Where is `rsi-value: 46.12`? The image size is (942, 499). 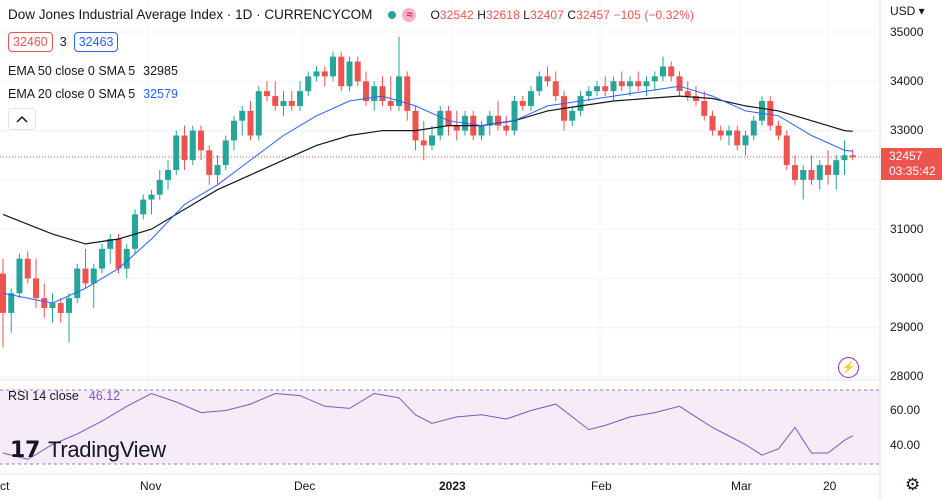
rsi-value: 46.12 is located at coordinates (104, 396).